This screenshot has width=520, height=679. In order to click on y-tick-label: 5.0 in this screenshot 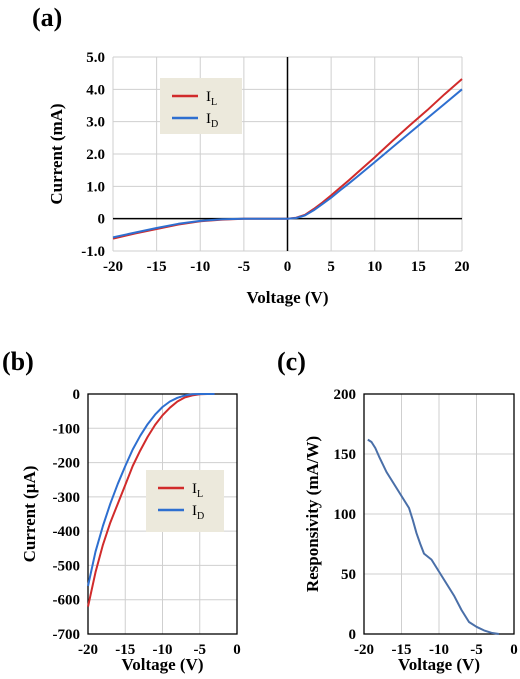, I will do `click(95, 58)`.